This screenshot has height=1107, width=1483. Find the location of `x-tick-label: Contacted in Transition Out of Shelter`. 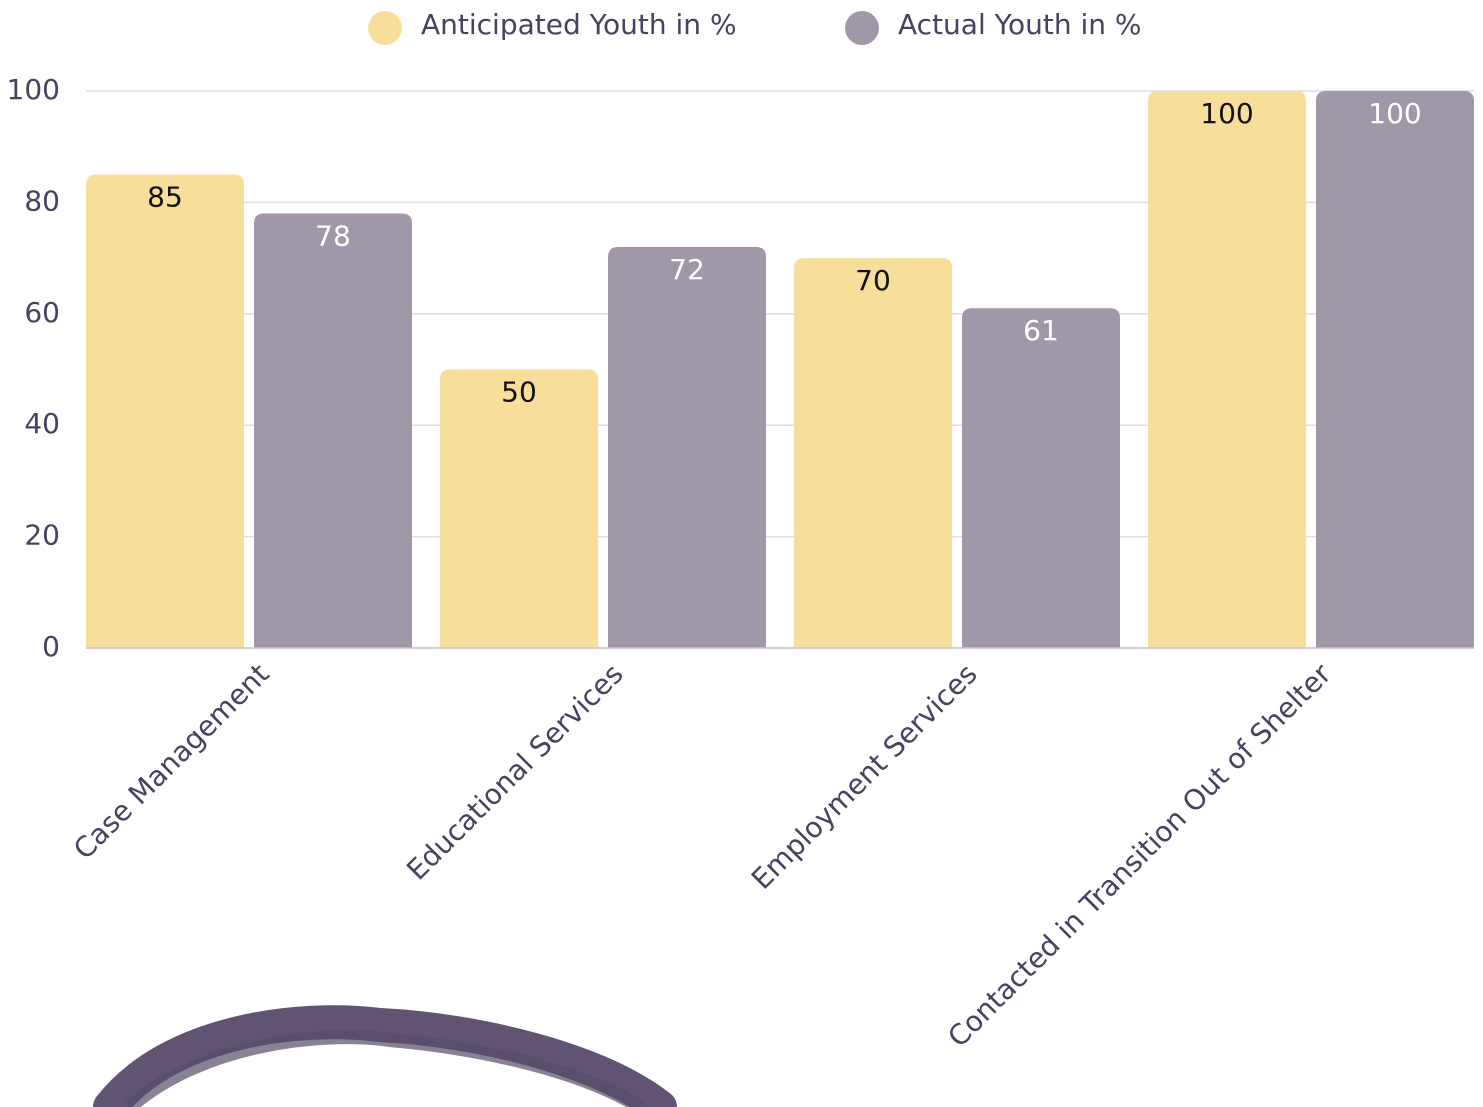

x-tick-label: Contacted in Transition Out of Shelter is located at coordinates (1139, 855).